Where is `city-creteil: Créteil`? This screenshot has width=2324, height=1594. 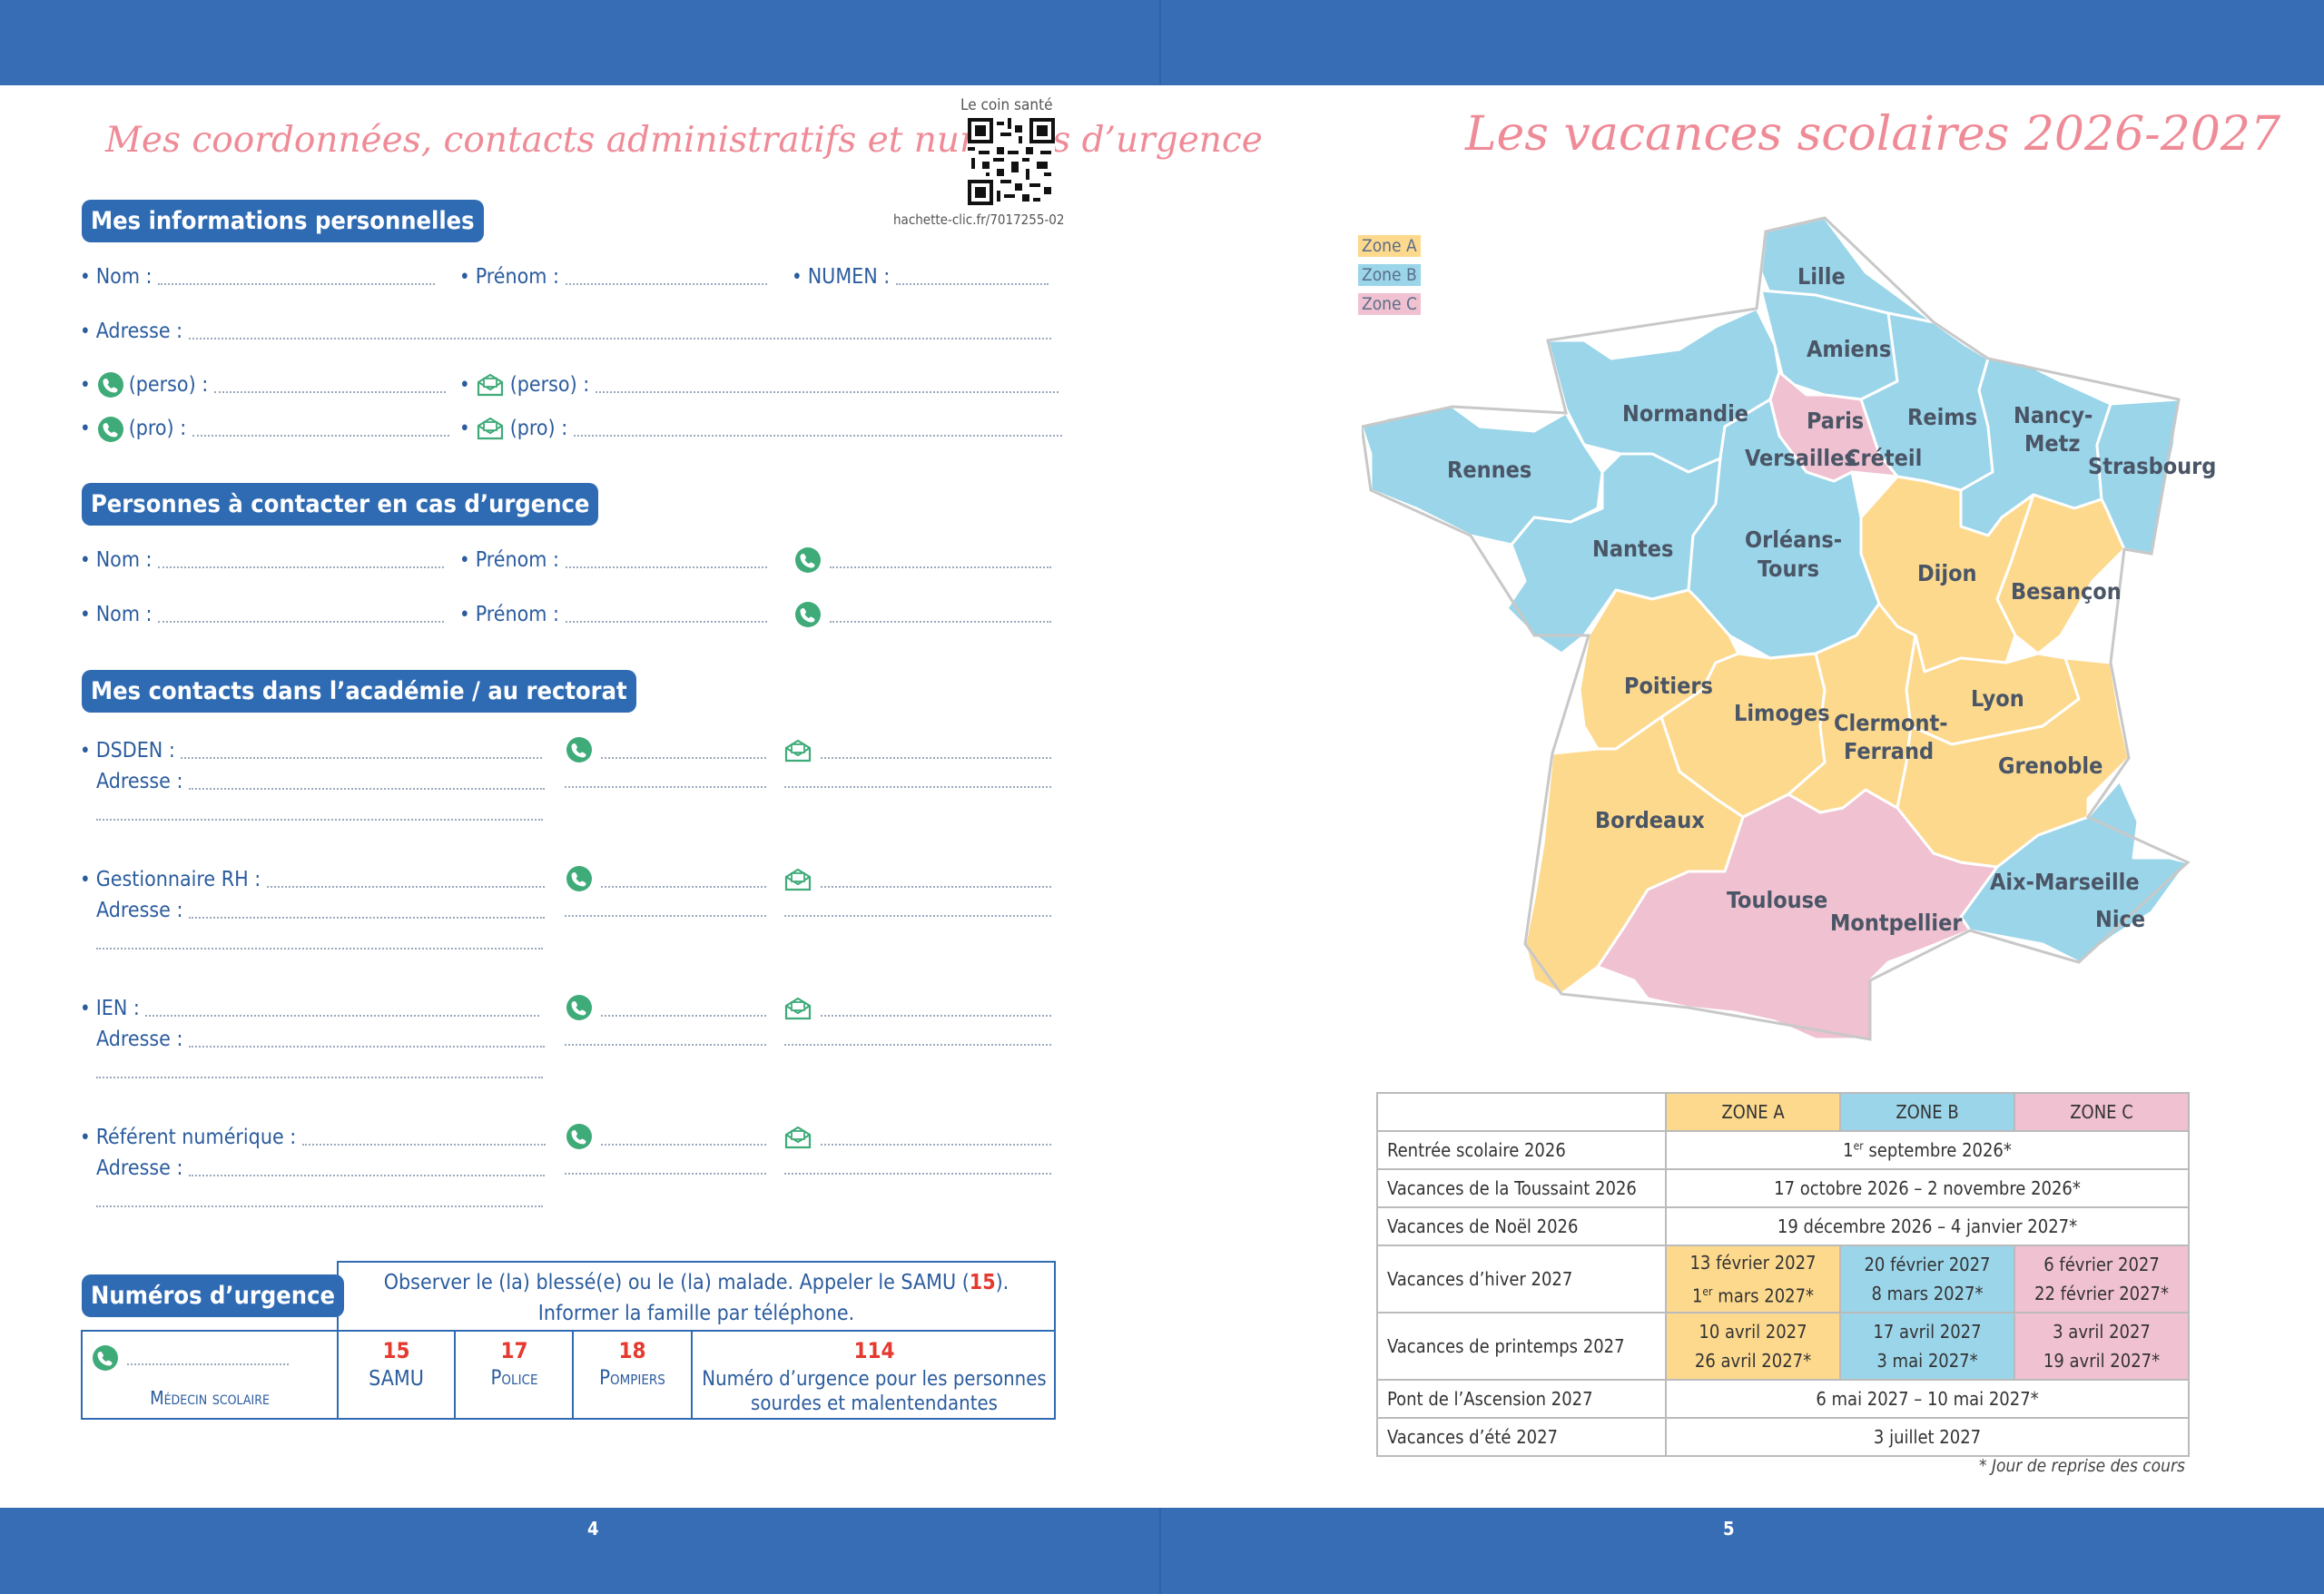
city-creteil: Créteil is located at coordinates (1884, 458).